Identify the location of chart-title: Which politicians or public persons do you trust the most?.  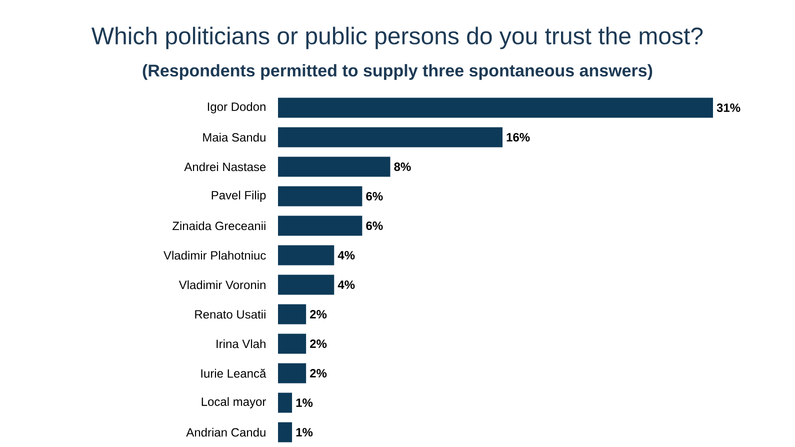
(397, 38).